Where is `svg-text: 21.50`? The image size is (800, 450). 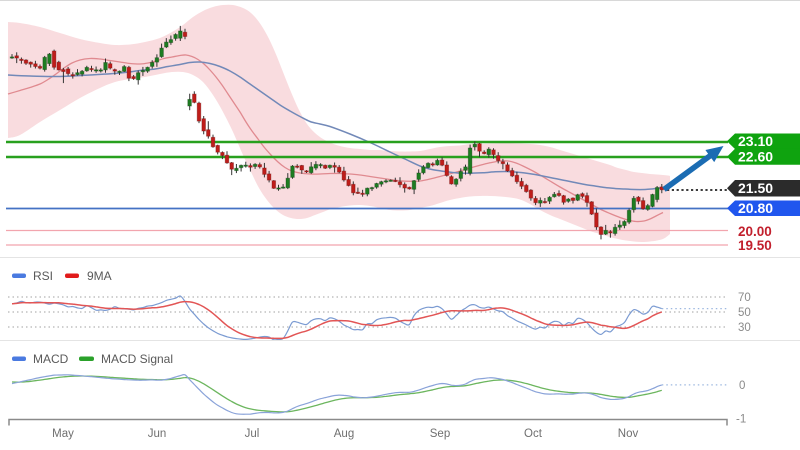 svg-text: 21.50 is located at coordinates (755, 188).